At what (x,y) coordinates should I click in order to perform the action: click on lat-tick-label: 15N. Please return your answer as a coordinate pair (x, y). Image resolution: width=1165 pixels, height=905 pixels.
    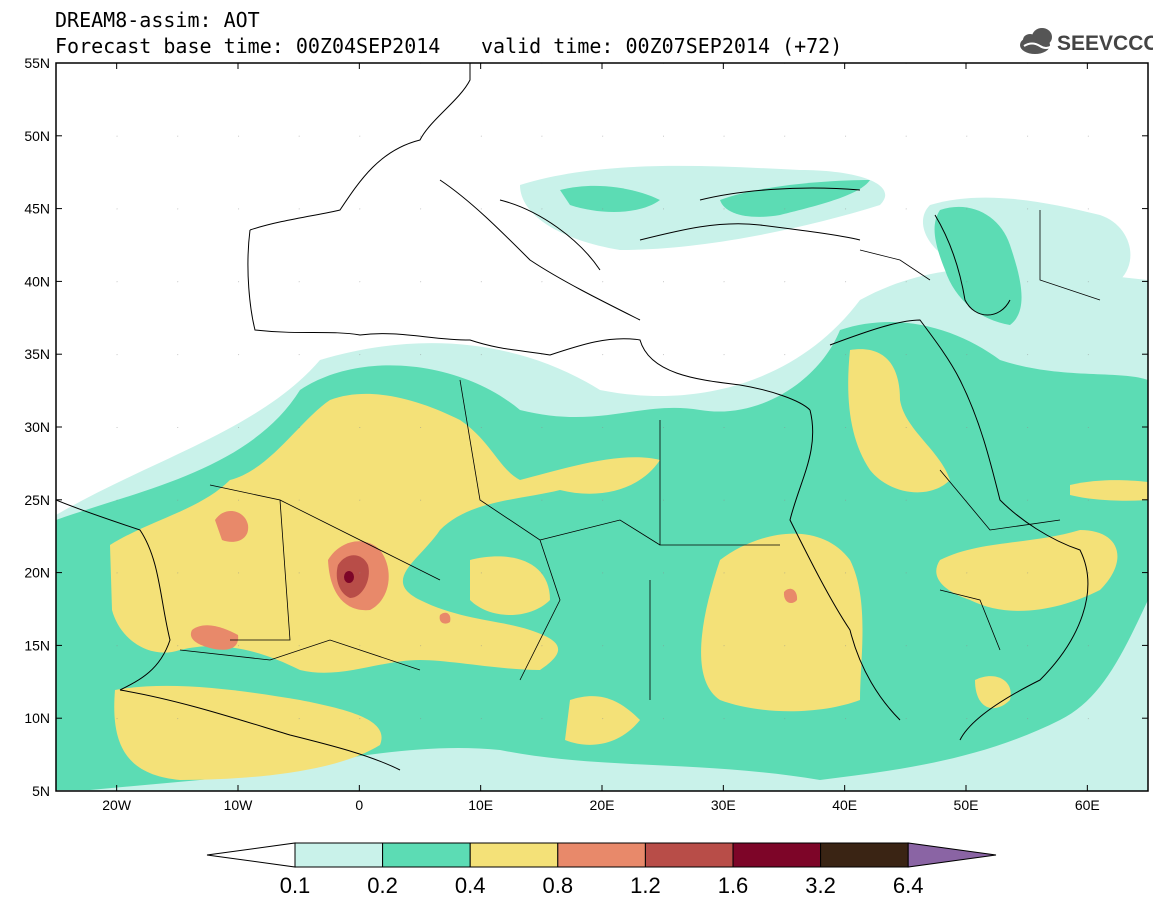
    Looking at the image, I should click on (37, 645).